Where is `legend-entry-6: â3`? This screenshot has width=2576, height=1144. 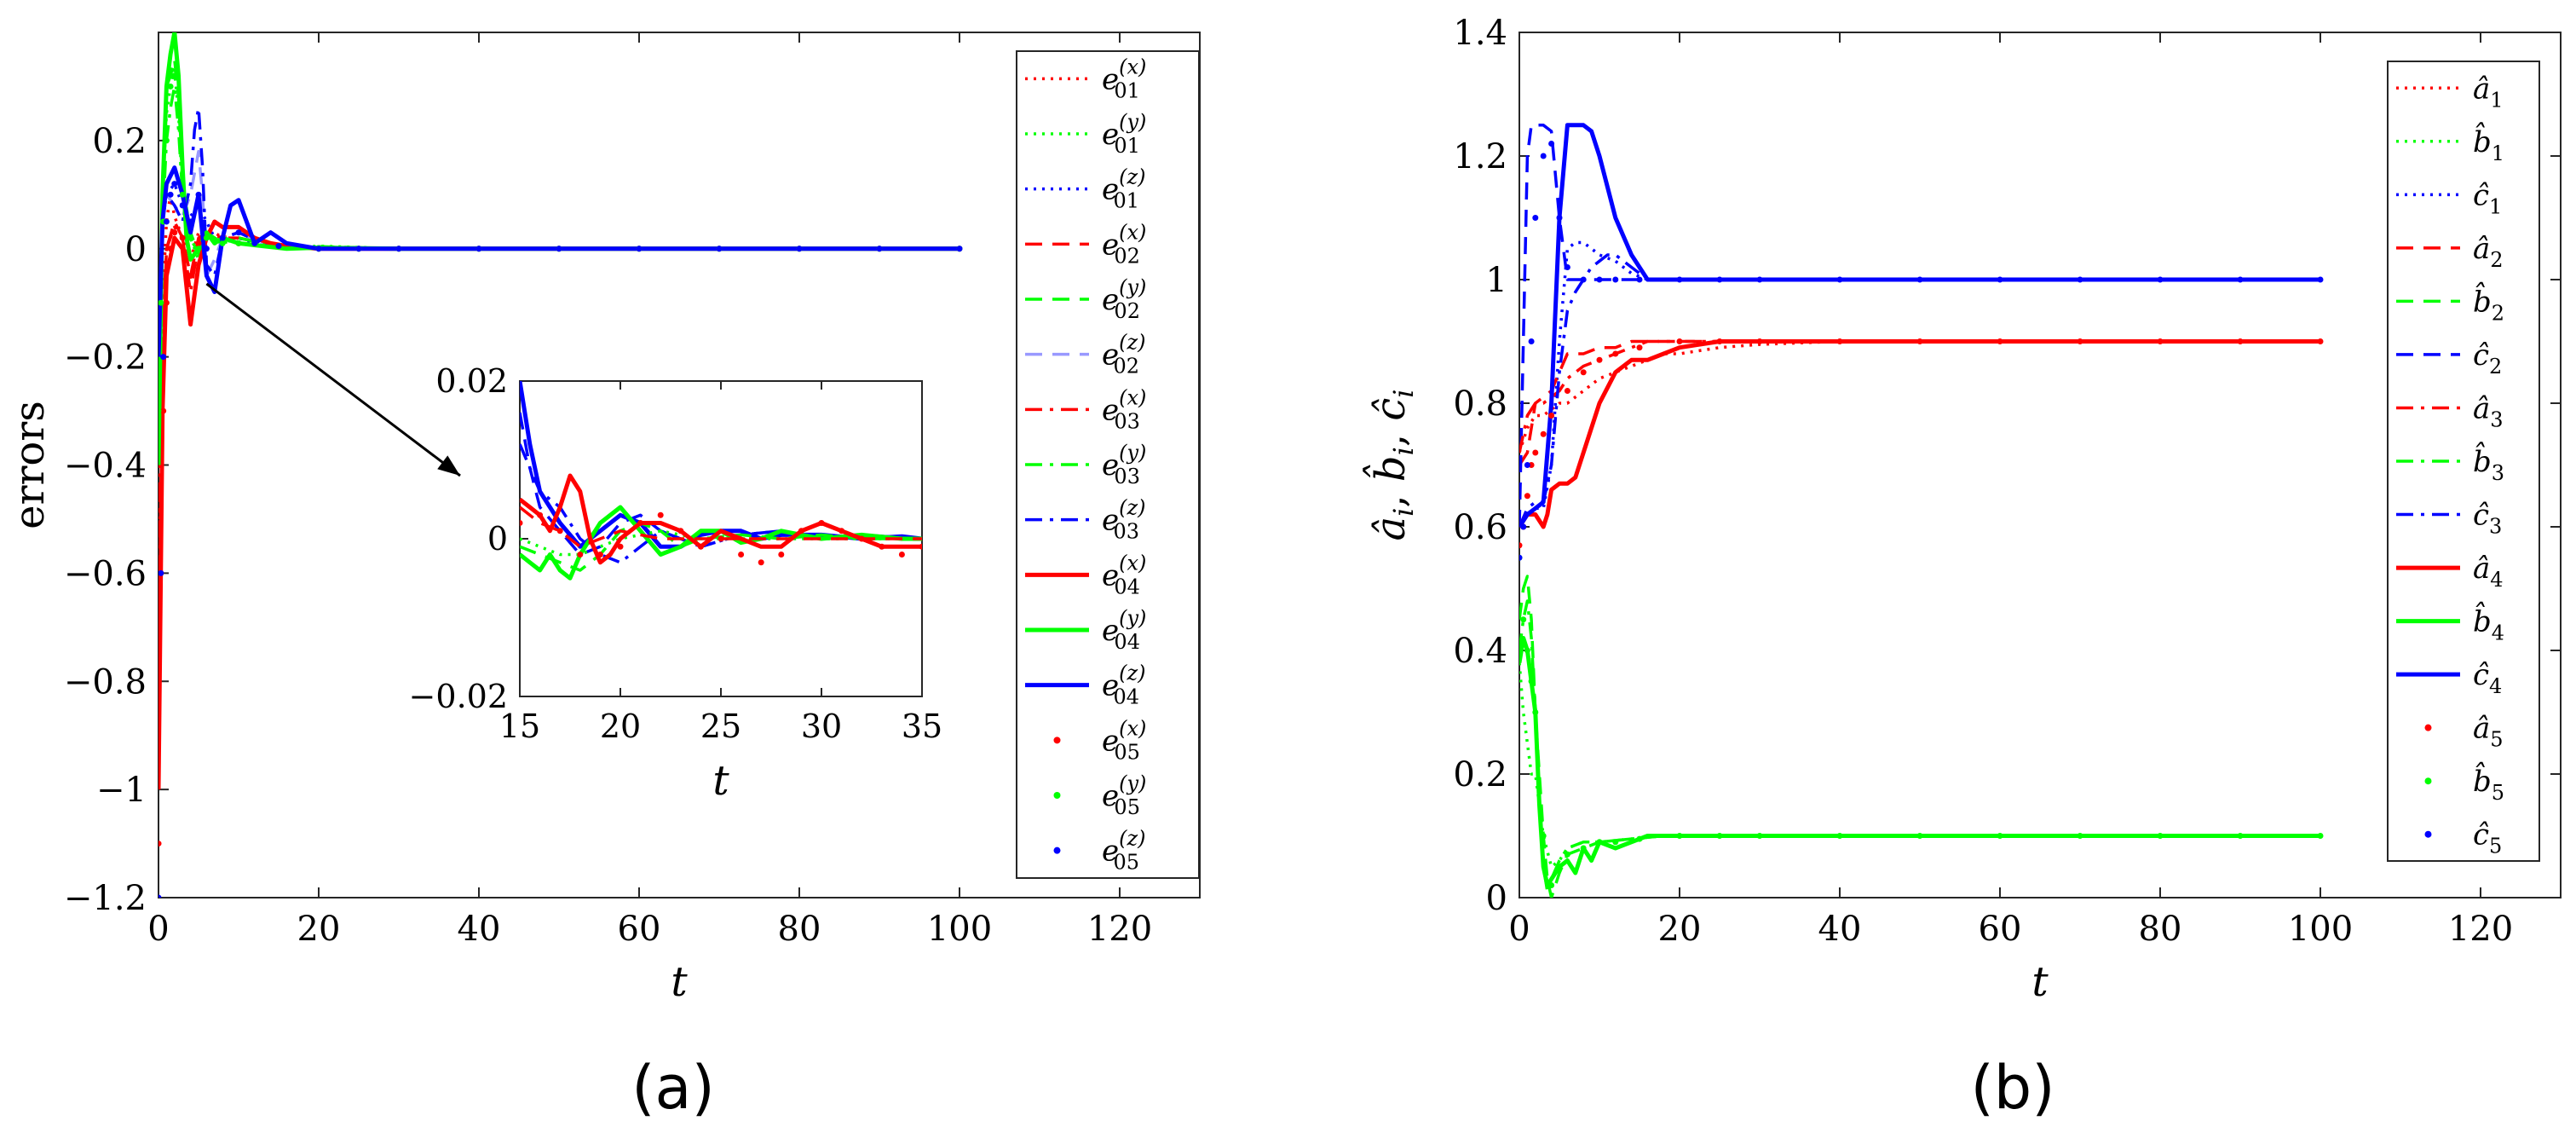 legend-entry-6: â3 is located at coordinates (2488, 411).